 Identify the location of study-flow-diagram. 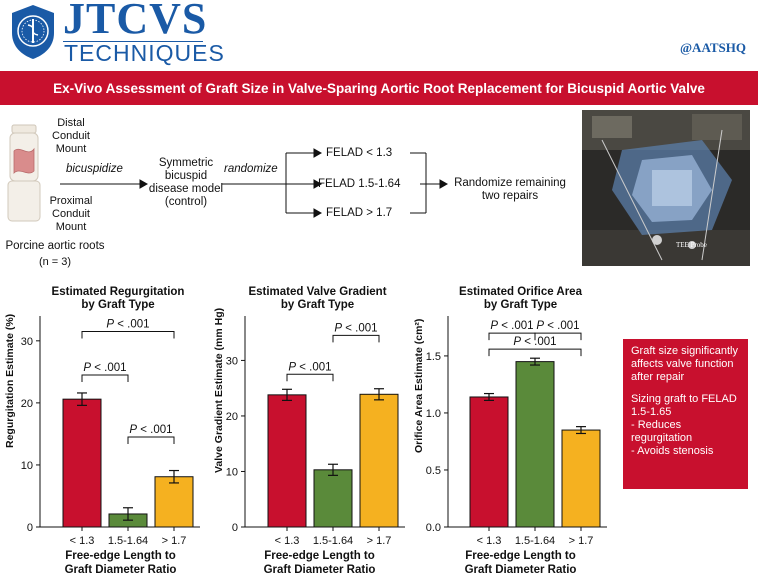
(228, 173).